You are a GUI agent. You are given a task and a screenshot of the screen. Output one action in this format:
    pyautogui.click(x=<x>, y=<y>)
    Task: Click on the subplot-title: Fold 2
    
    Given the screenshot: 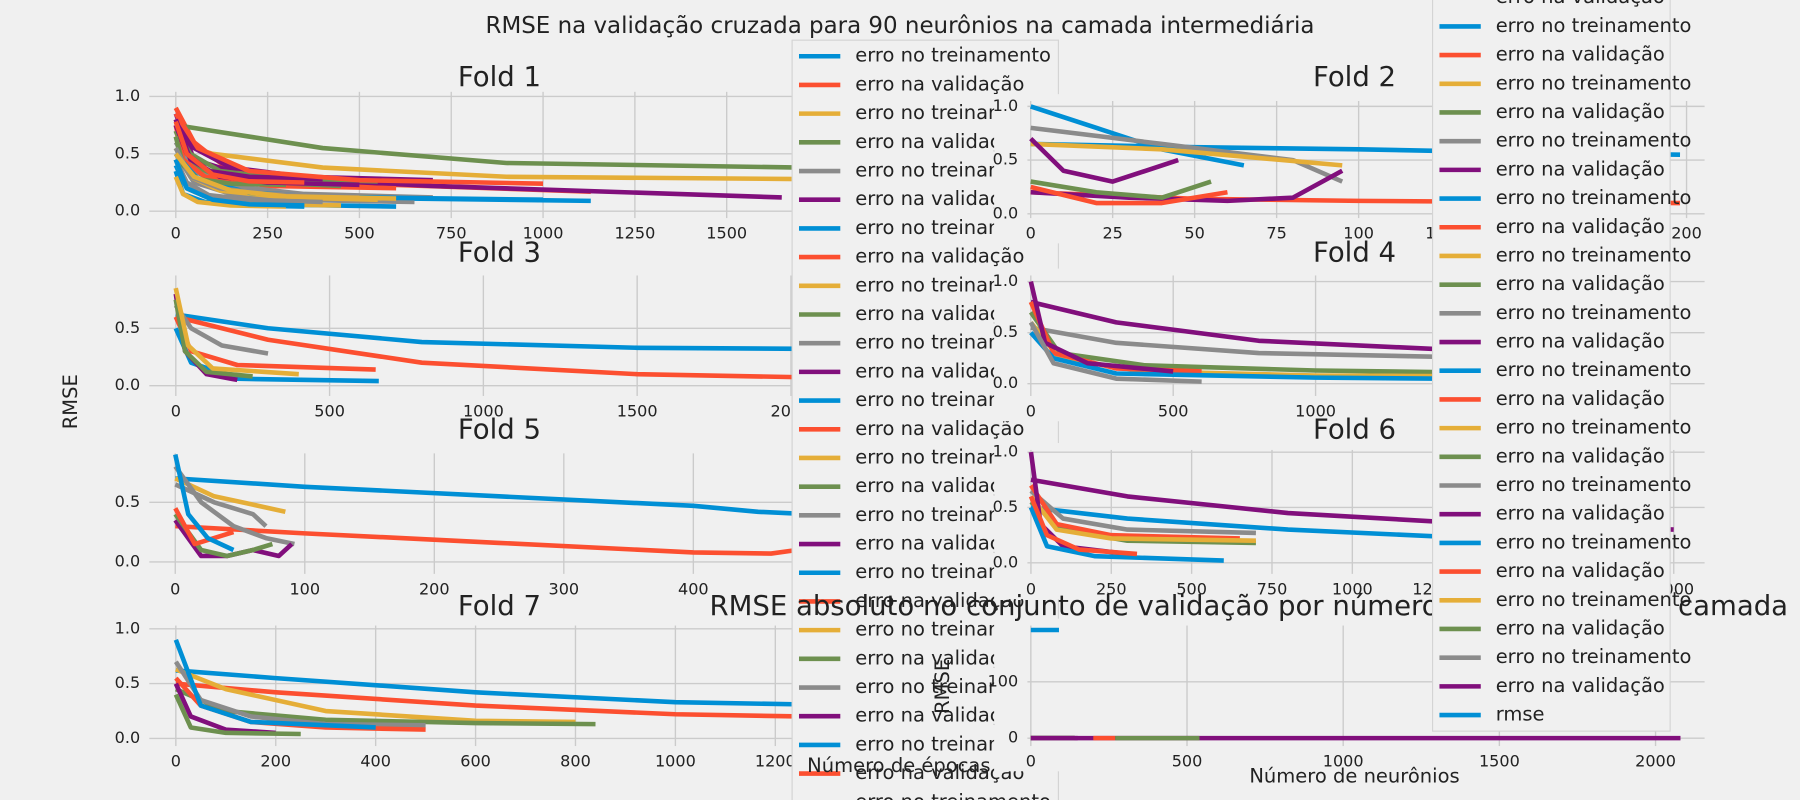 What is the action you would take?
    pyautogui.click(x=1354, y=77)
    